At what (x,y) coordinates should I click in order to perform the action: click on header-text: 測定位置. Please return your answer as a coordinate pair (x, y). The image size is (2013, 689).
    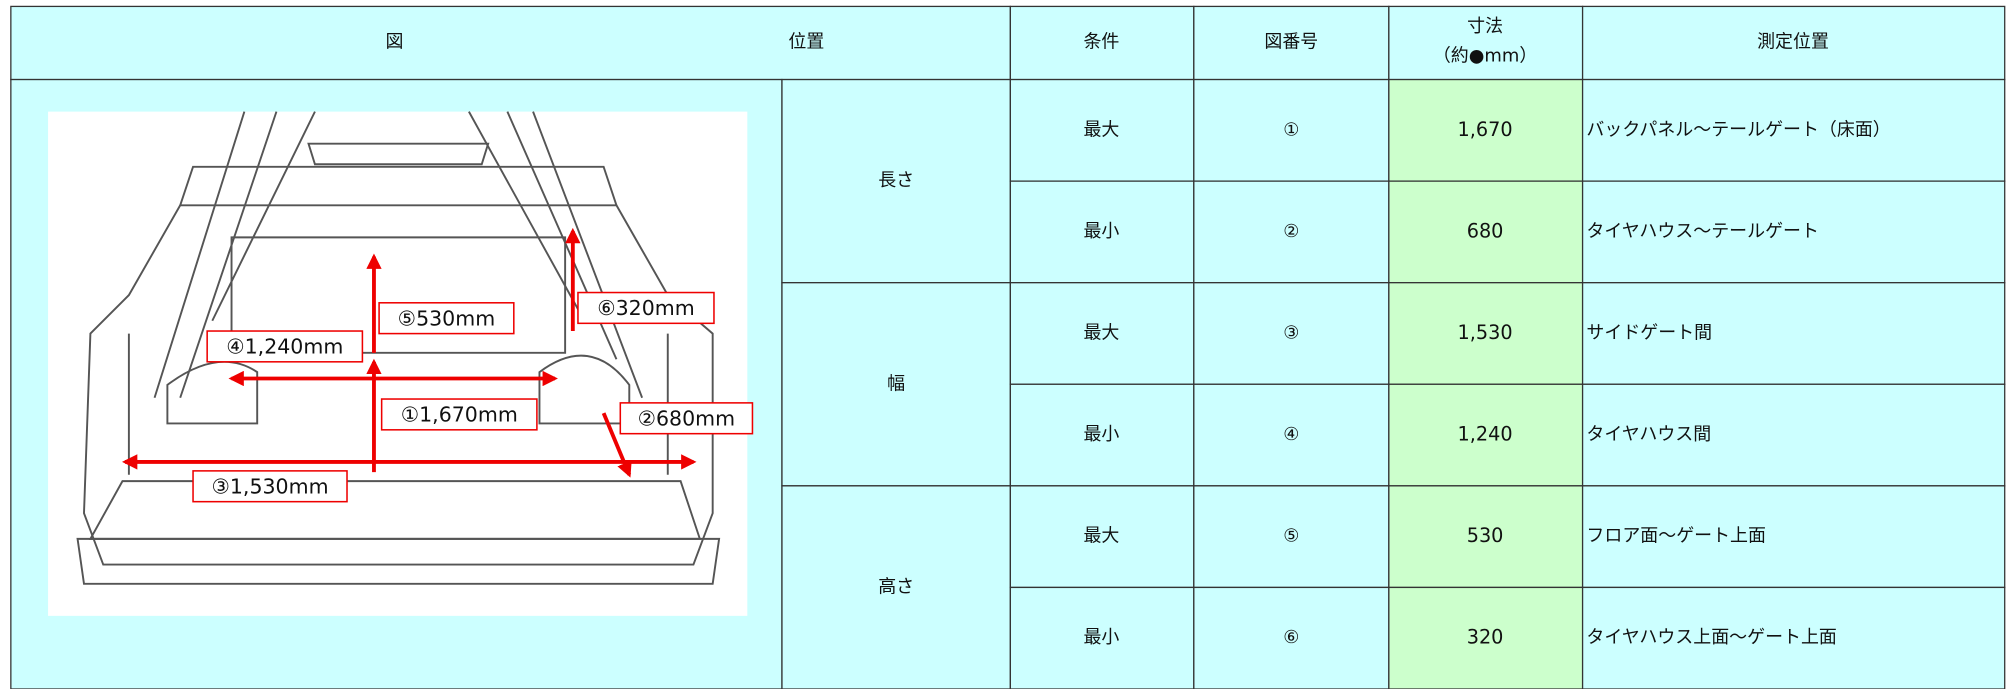
    Looking at the image, I should click on (1793, 41).